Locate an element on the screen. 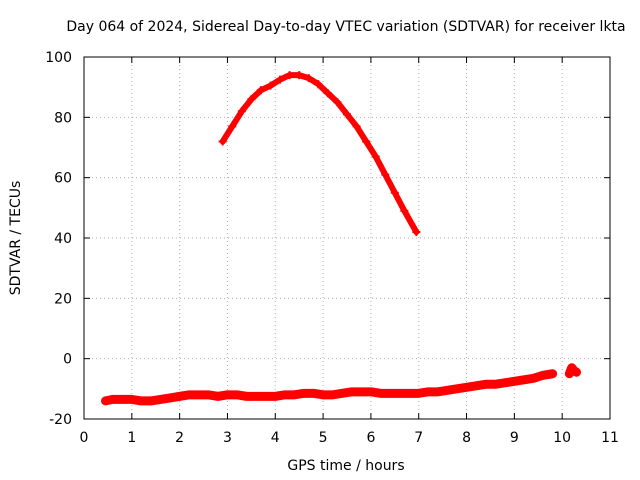 Image resolution: width=640 pixels, height=480 pixels. y-tick-label: 60 is located at coordinates (63, 179).